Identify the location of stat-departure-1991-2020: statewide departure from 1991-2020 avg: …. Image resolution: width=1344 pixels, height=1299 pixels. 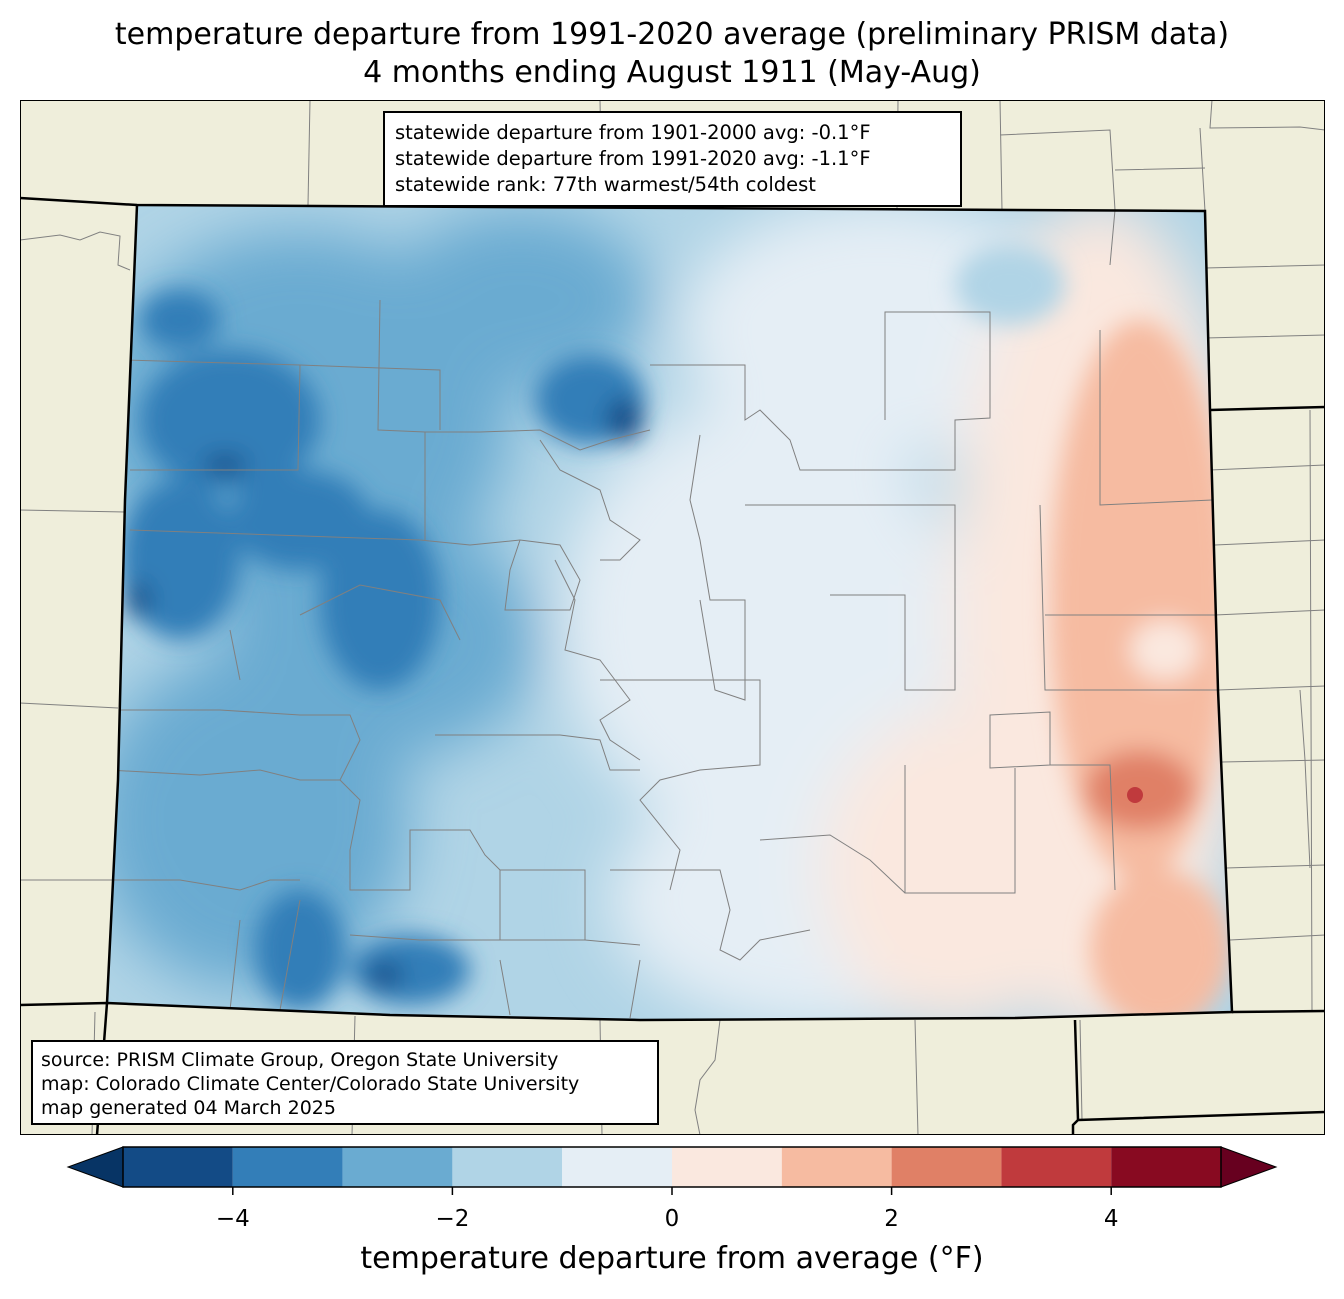
(633, 158).